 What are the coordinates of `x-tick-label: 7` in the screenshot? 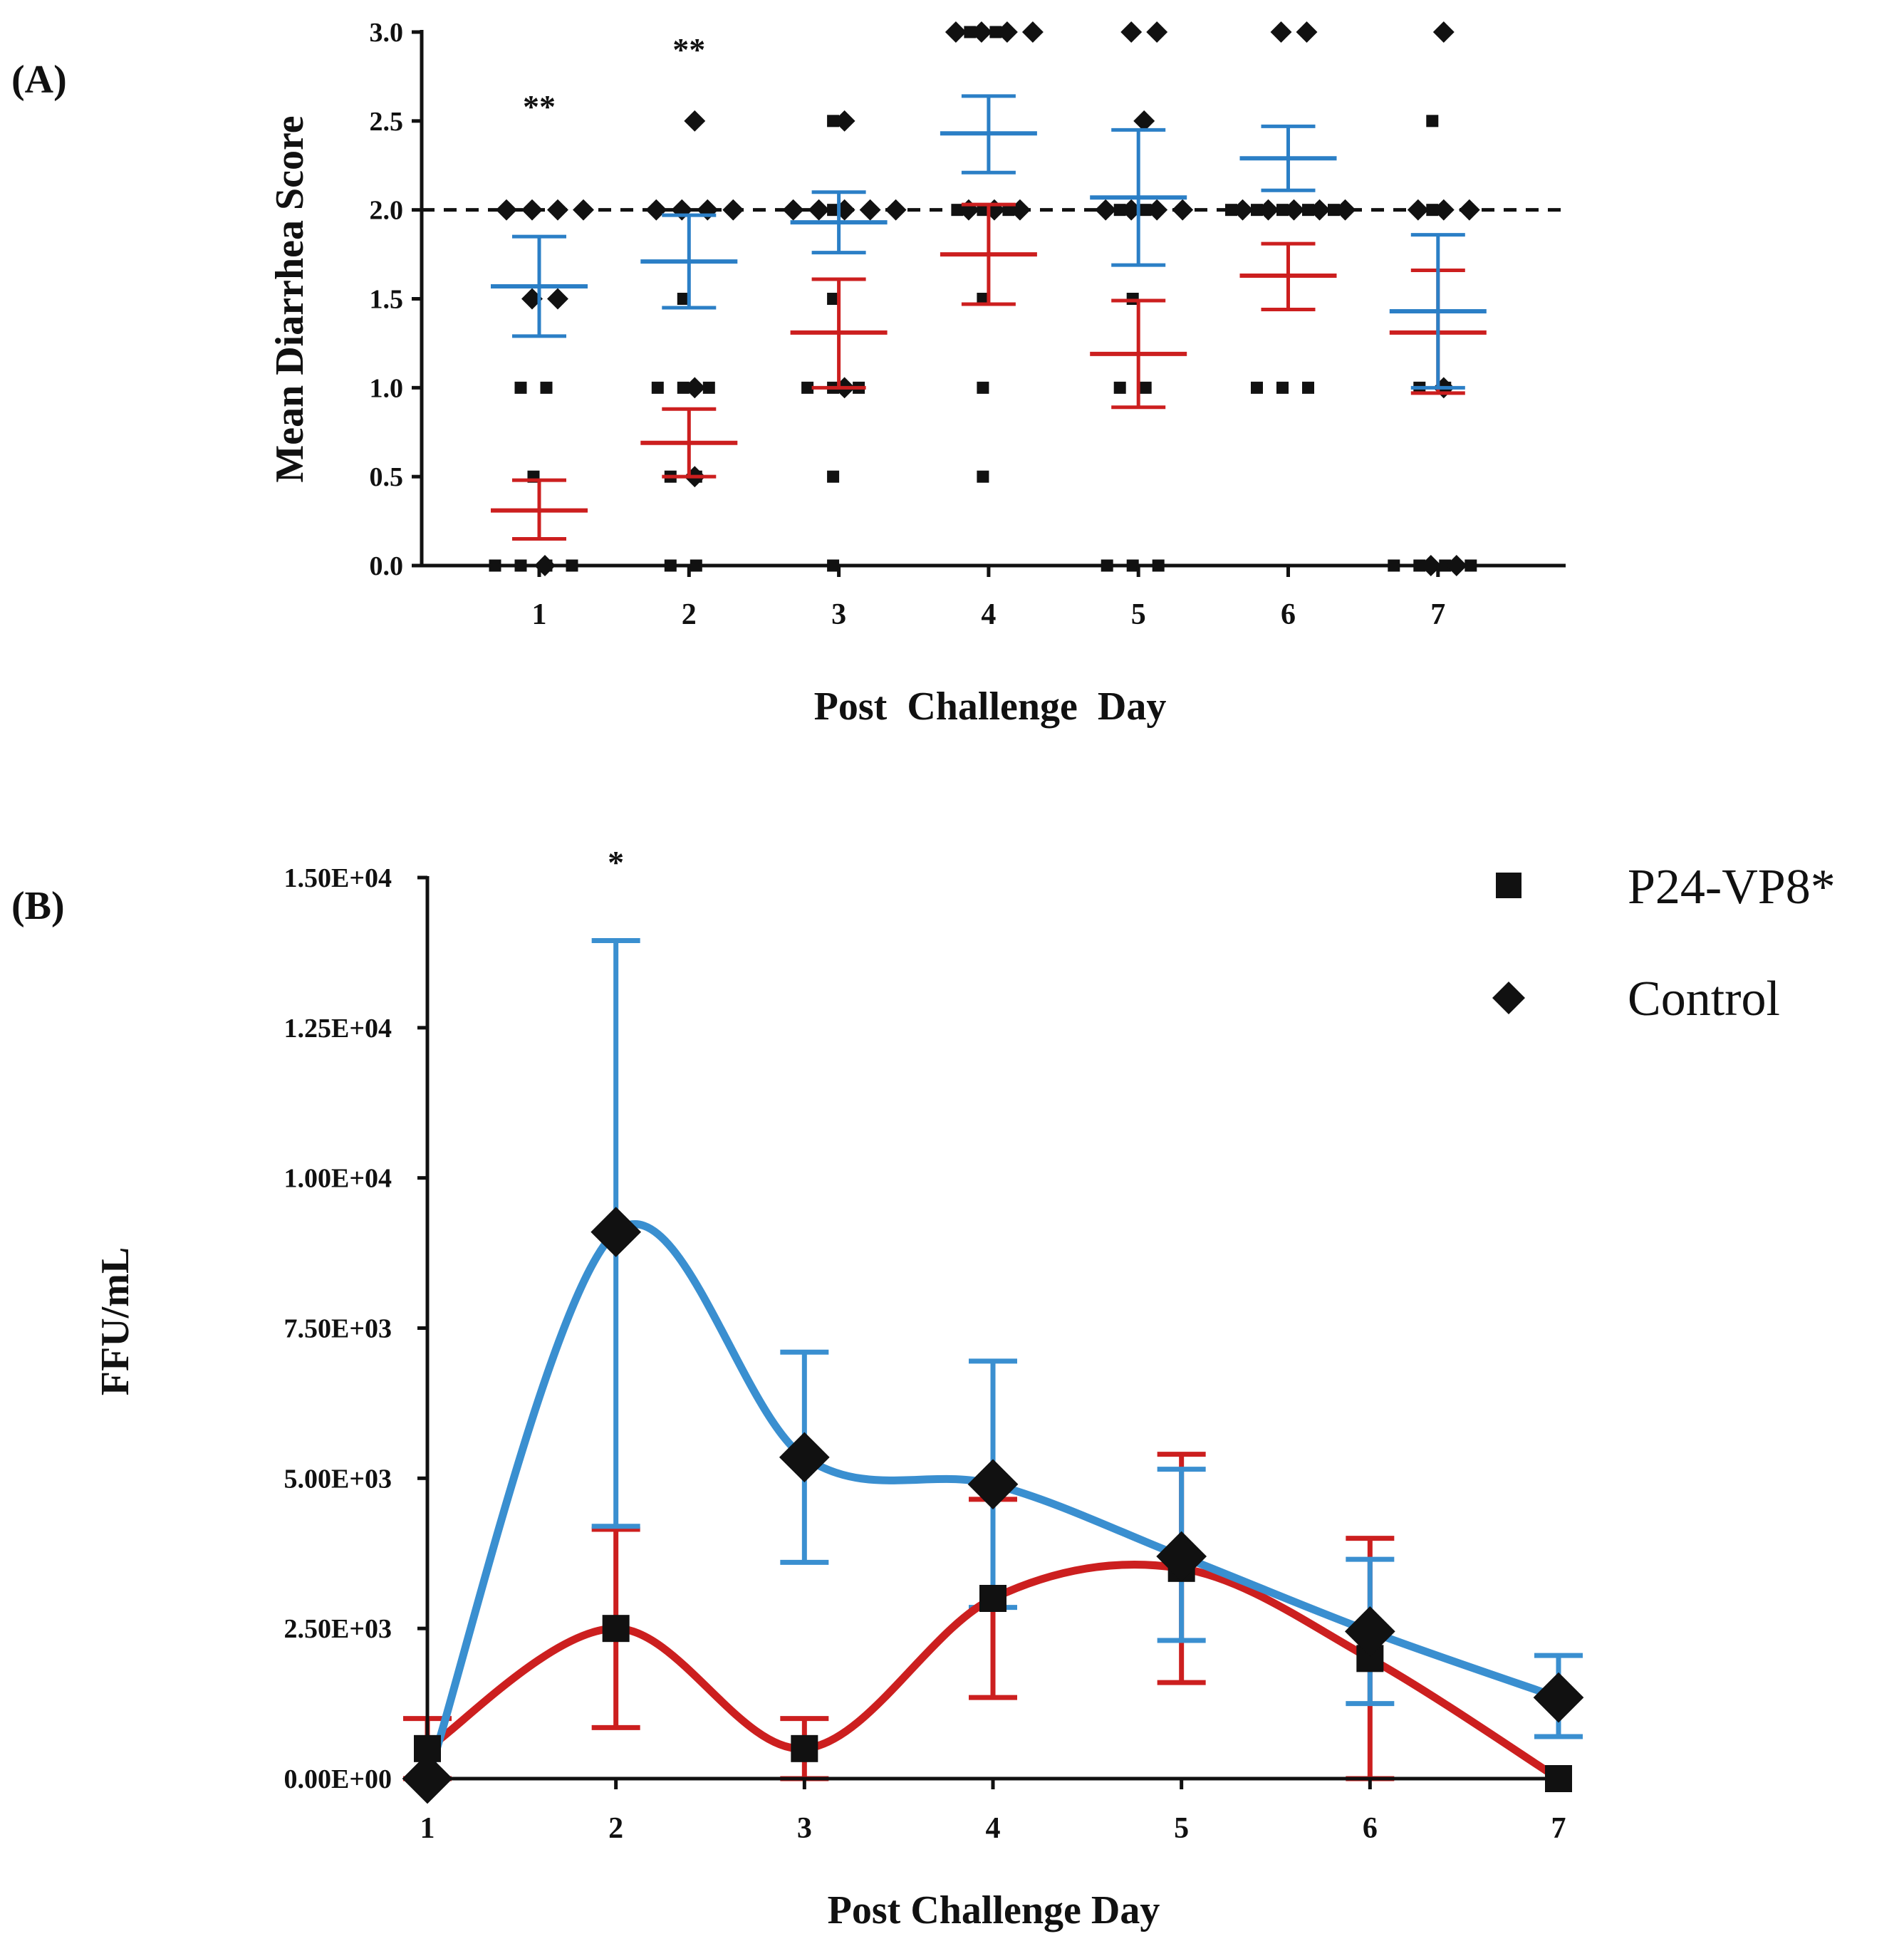 It's located at (1558, 1828).